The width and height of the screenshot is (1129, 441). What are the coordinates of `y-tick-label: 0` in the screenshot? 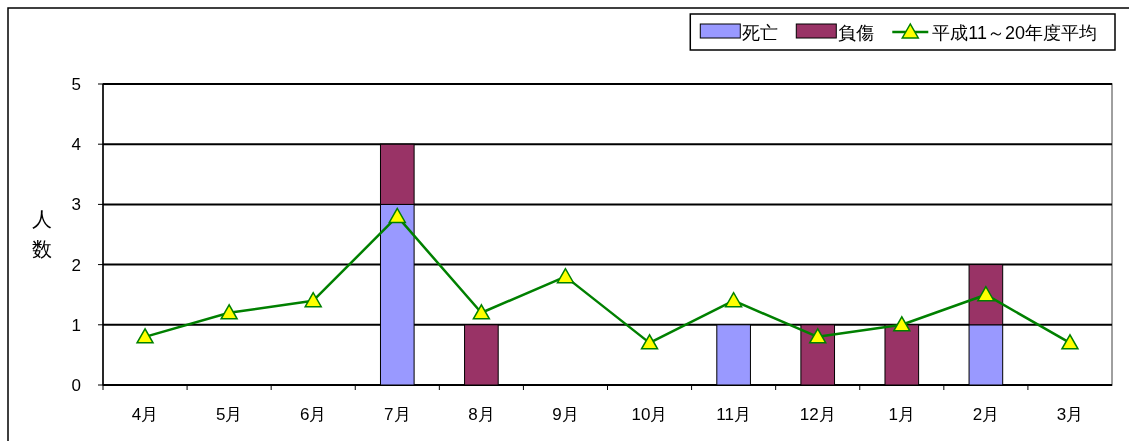 It's located at (76, 385).